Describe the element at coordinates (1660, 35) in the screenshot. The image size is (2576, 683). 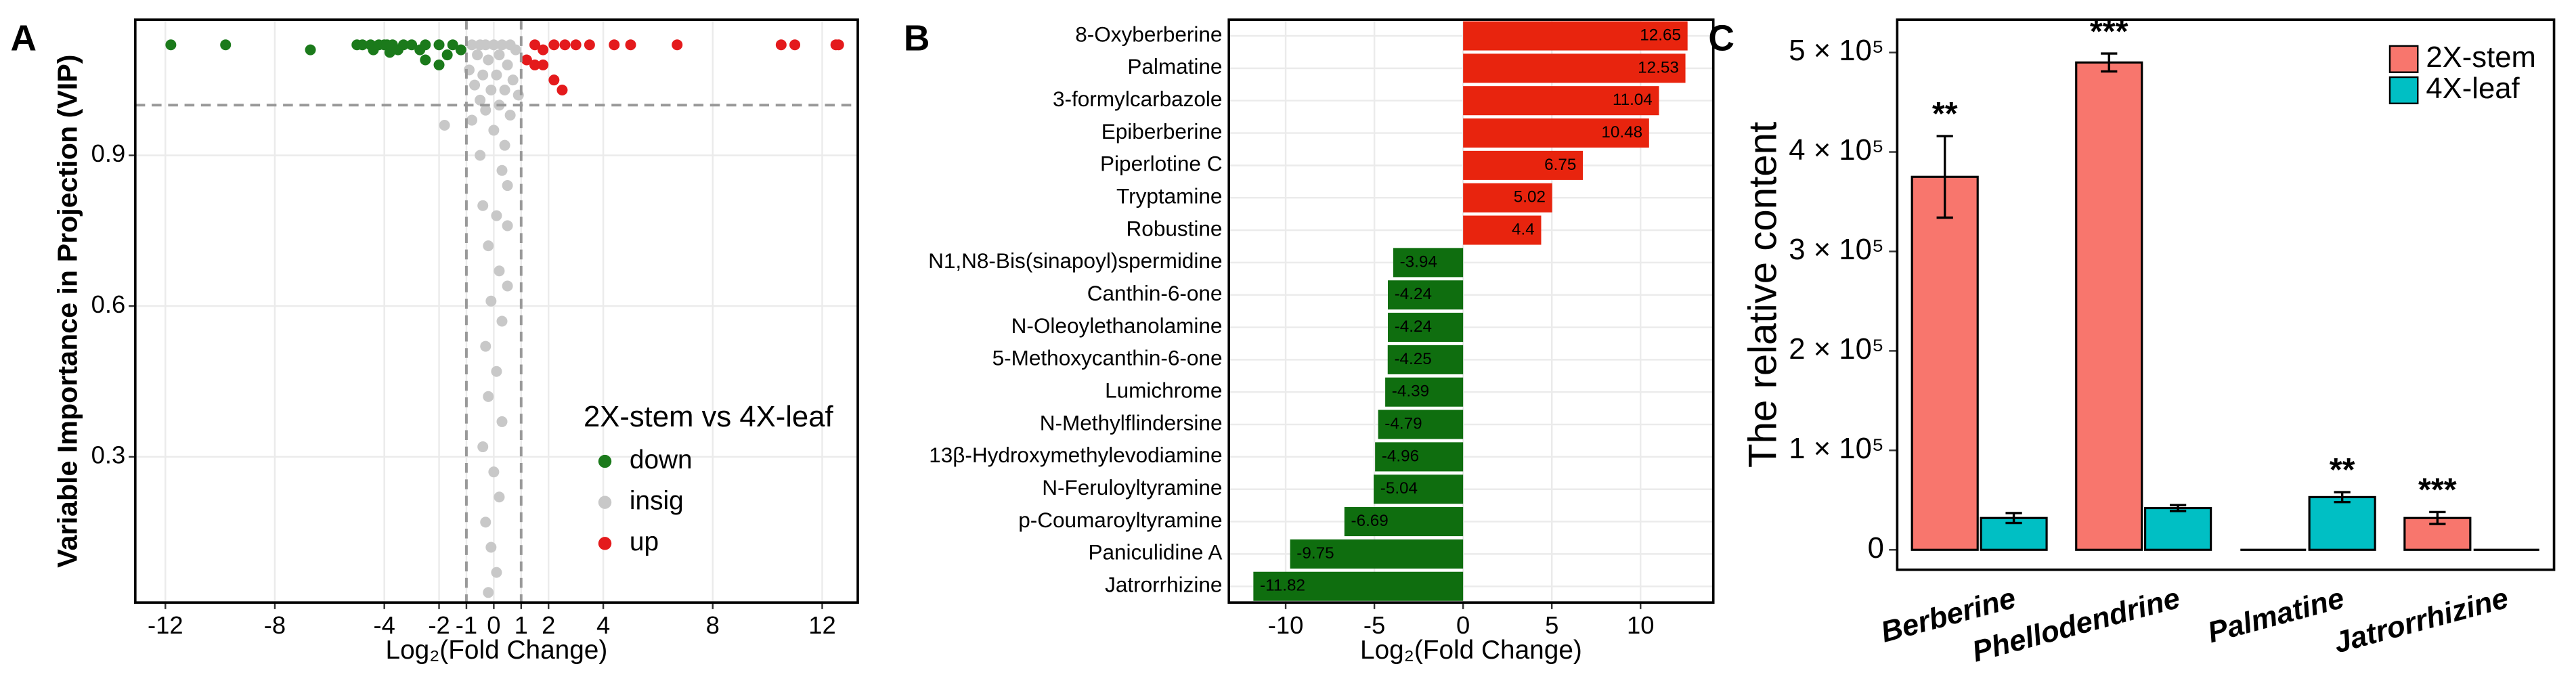
I see `value-label: 12.65` at that location.